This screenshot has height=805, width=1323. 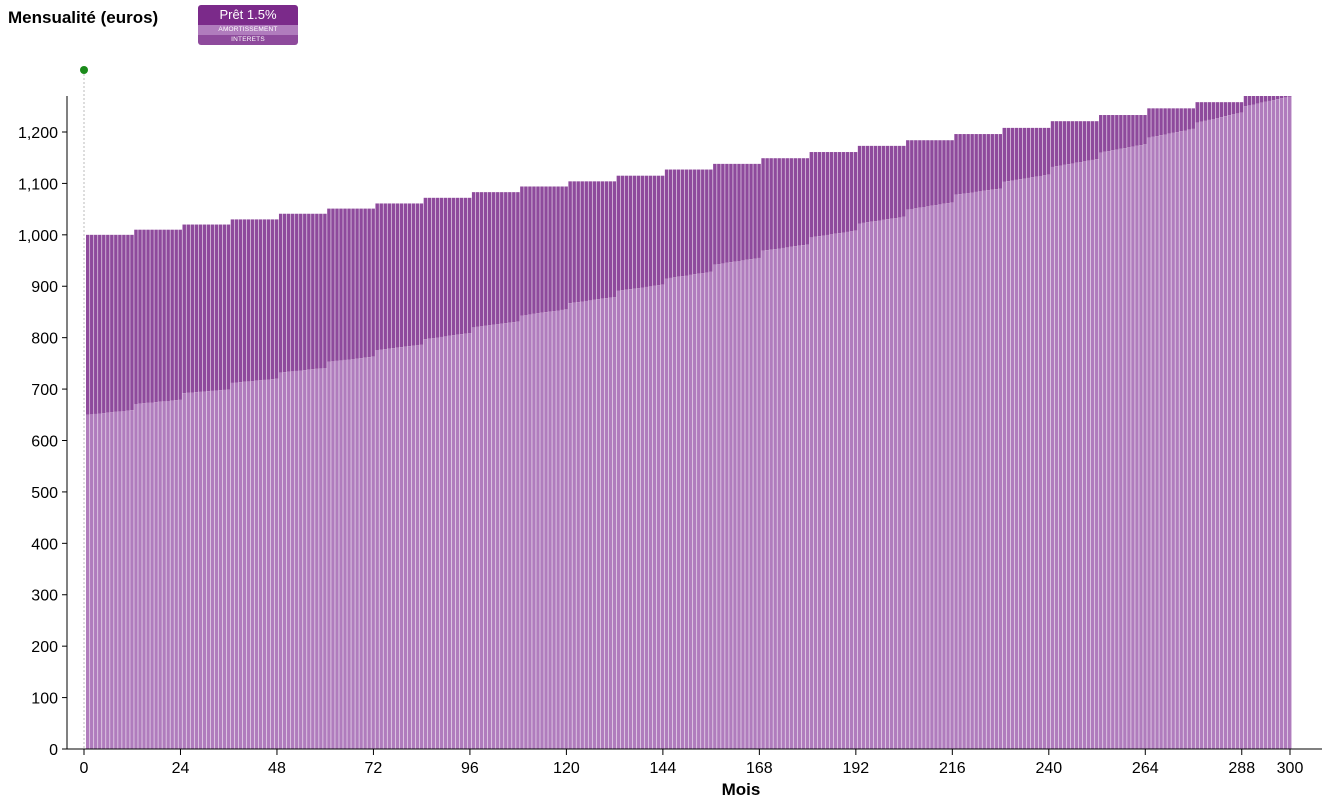 What do you see at coordinates (84, 70) in the screenshot?
I see `cursor-marker` at bounding box center [84, 70].